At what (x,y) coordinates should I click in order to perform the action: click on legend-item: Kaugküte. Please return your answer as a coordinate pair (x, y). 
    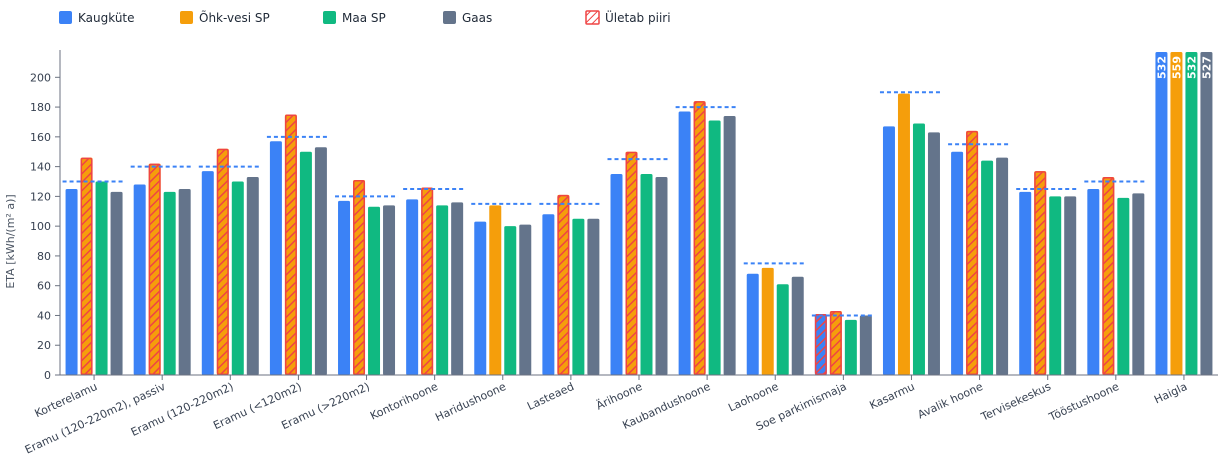
    Looking at the image, I should click on (97, 18).